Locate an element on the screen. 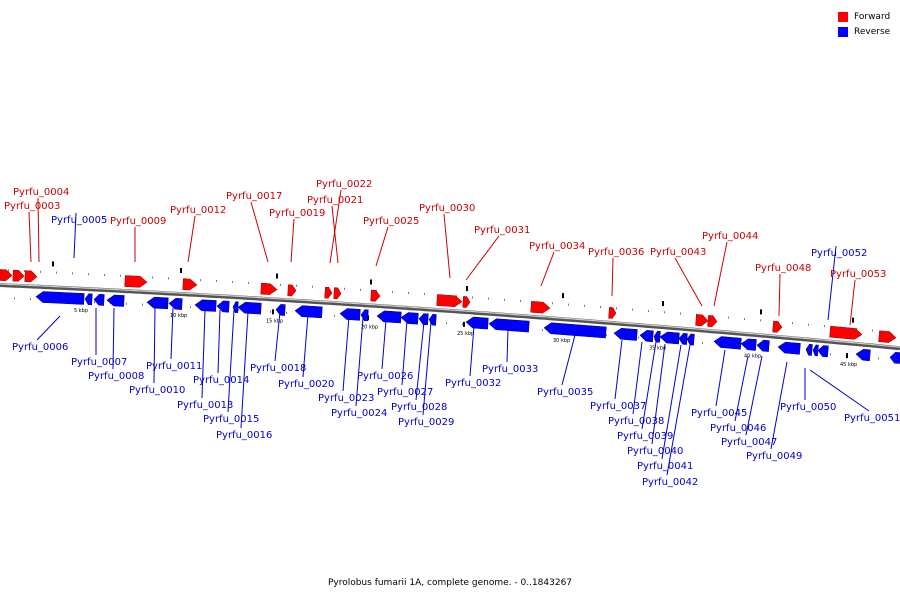 This screenshot has width=900, height=600. backbone-line is located at coordinates (450, 317).